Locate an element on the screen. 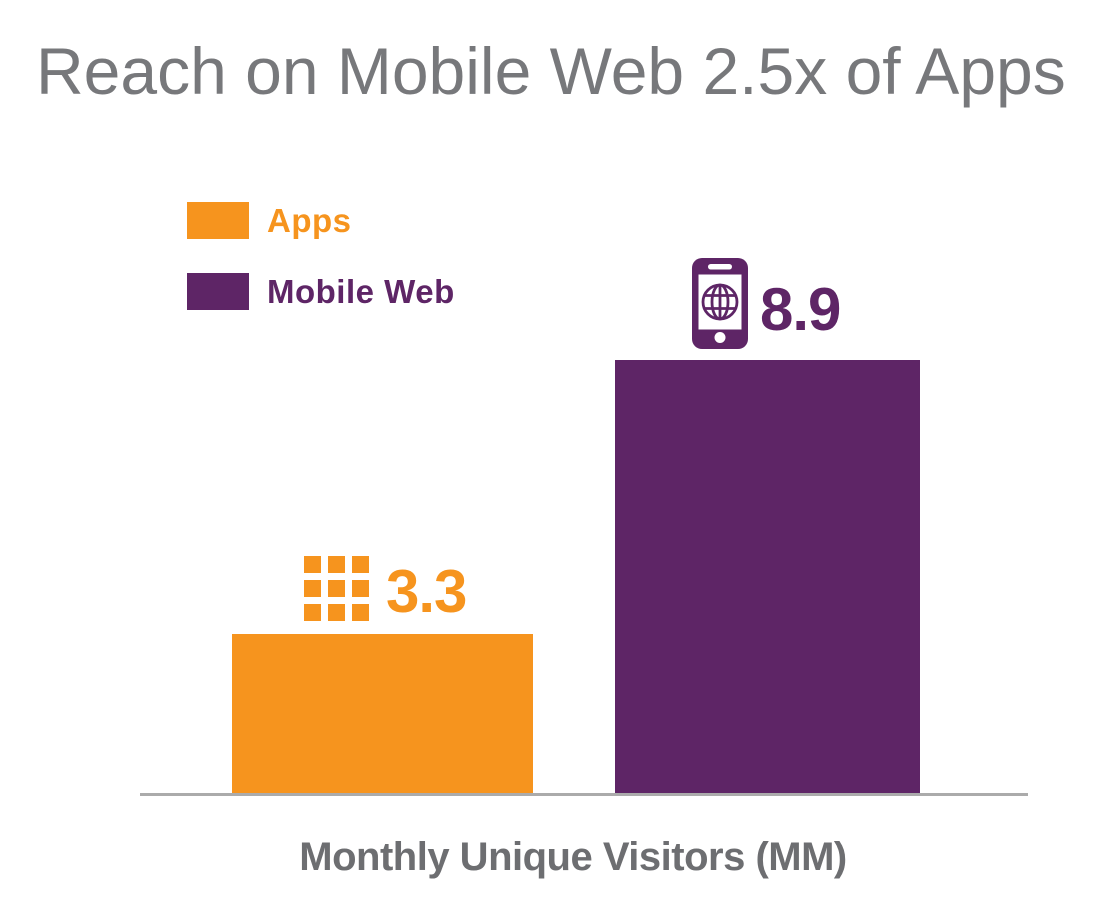  smartphone-globe-icon is located at coordinates (720, 303).